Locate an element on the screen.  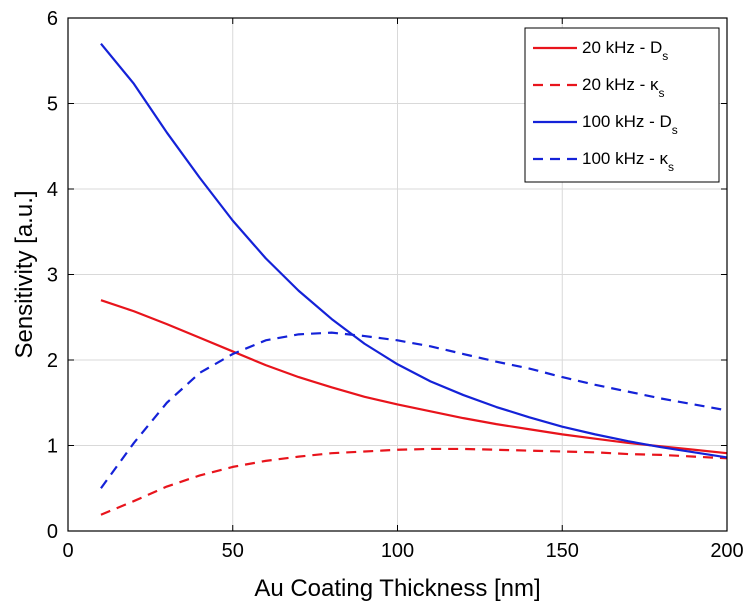
y-tick-label: 3 is located at coordinates (52, 276).